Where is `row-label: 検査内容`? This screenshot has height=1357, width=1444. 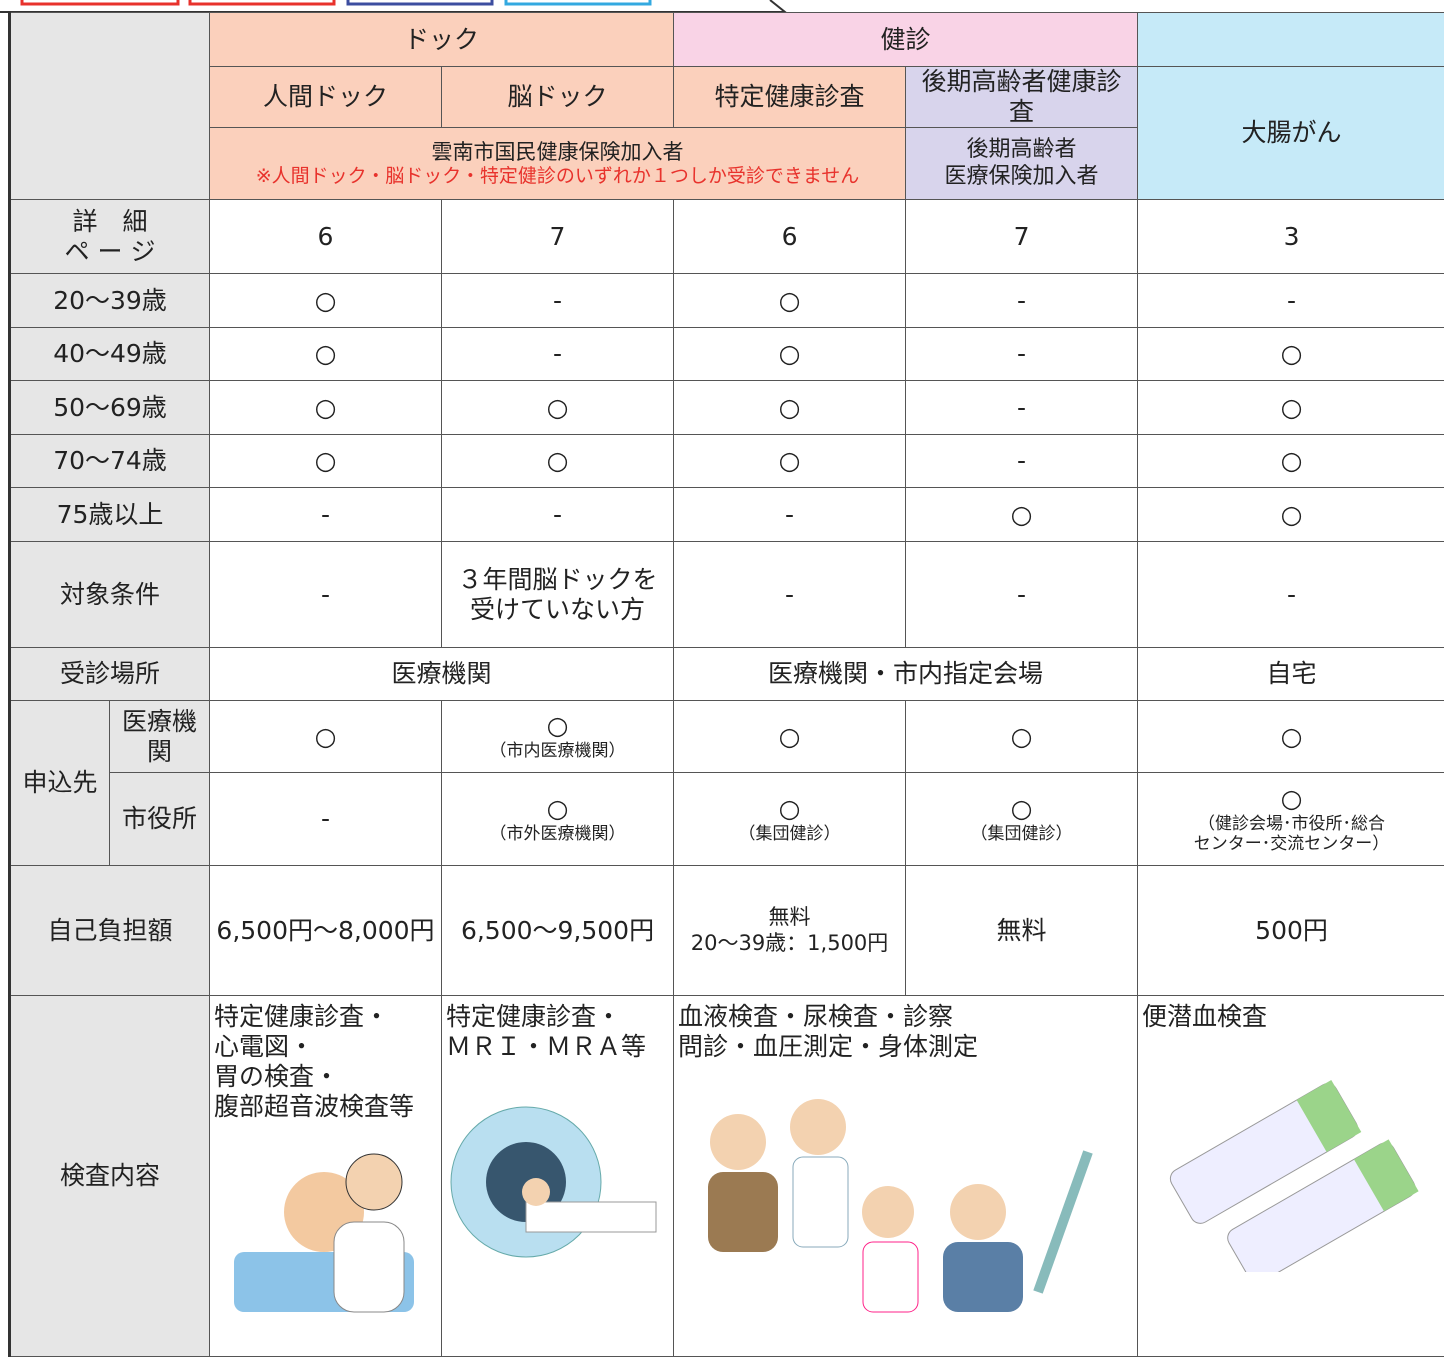 row-label: 検査内容 is located at coordinates (110, 1176).